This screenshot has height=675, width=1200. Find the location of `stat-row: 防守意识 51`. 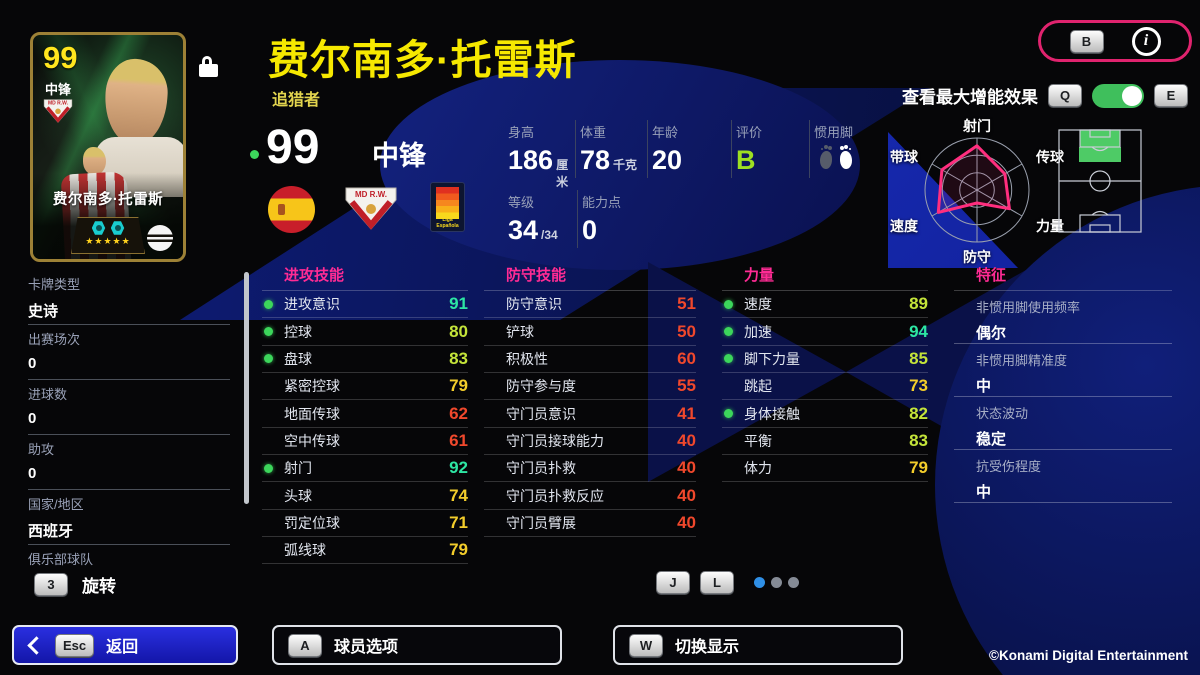

stat-row: 防守意识 51 is located at coordinates (590, 305).